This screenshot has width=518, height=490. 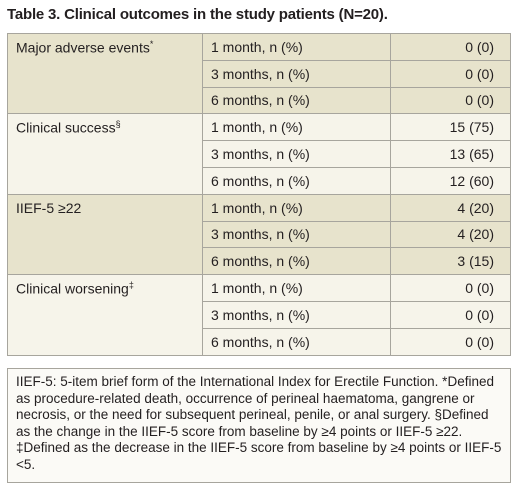 I want to click on group-cell: Major adverse events*, so click(x=105, y=73).